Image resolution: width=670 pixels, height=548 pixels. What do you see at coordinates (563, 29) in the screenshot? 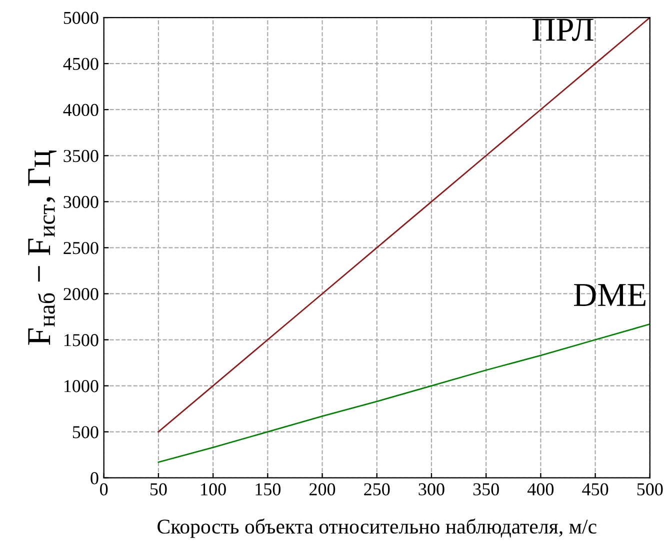
I see `series-label: ПРЛ` at bounding box center [563, 29].